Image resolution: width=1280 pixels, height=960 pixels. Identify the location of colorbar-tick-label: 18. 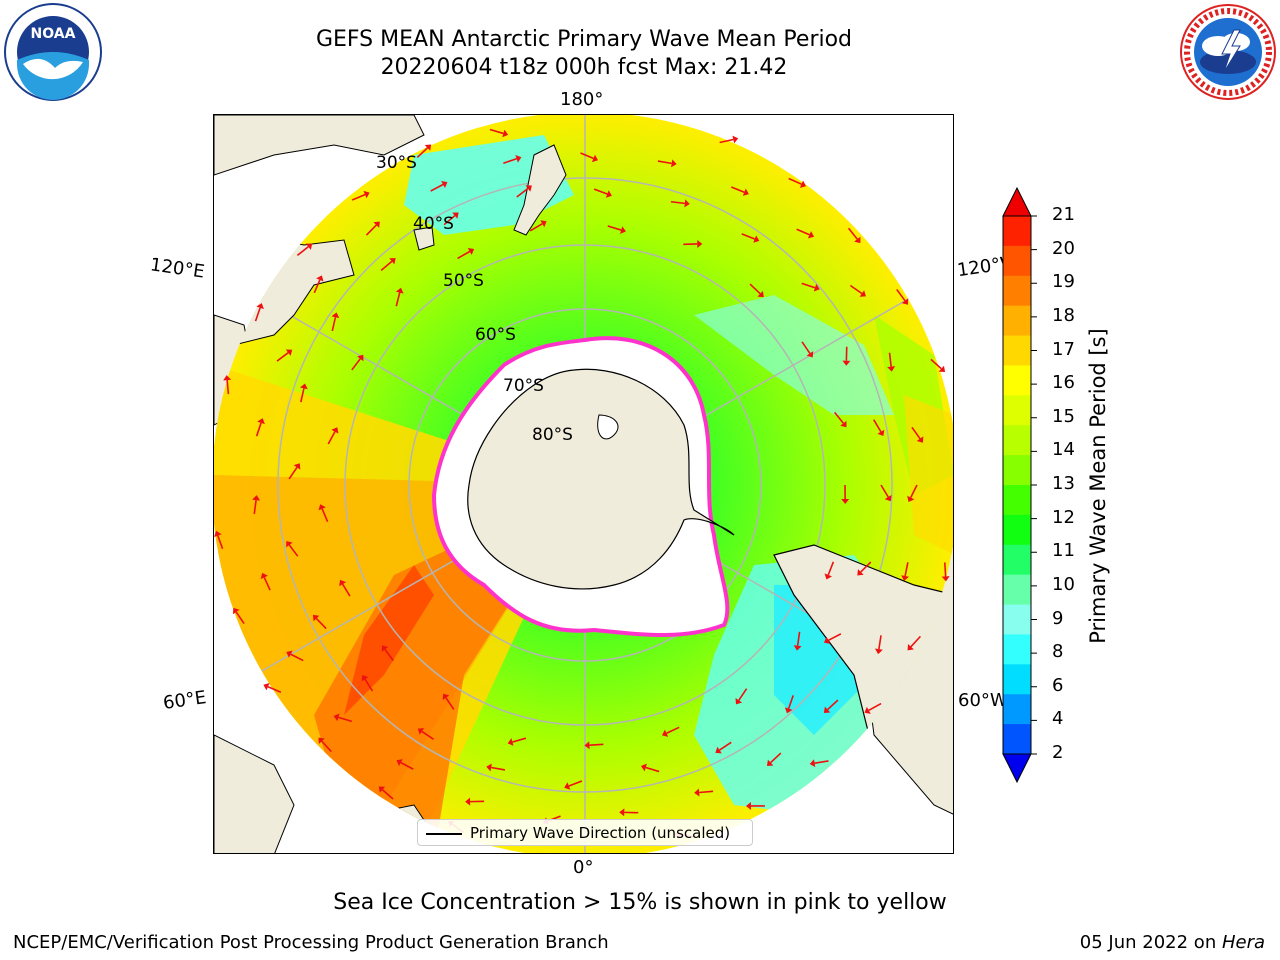
(1063, 315).